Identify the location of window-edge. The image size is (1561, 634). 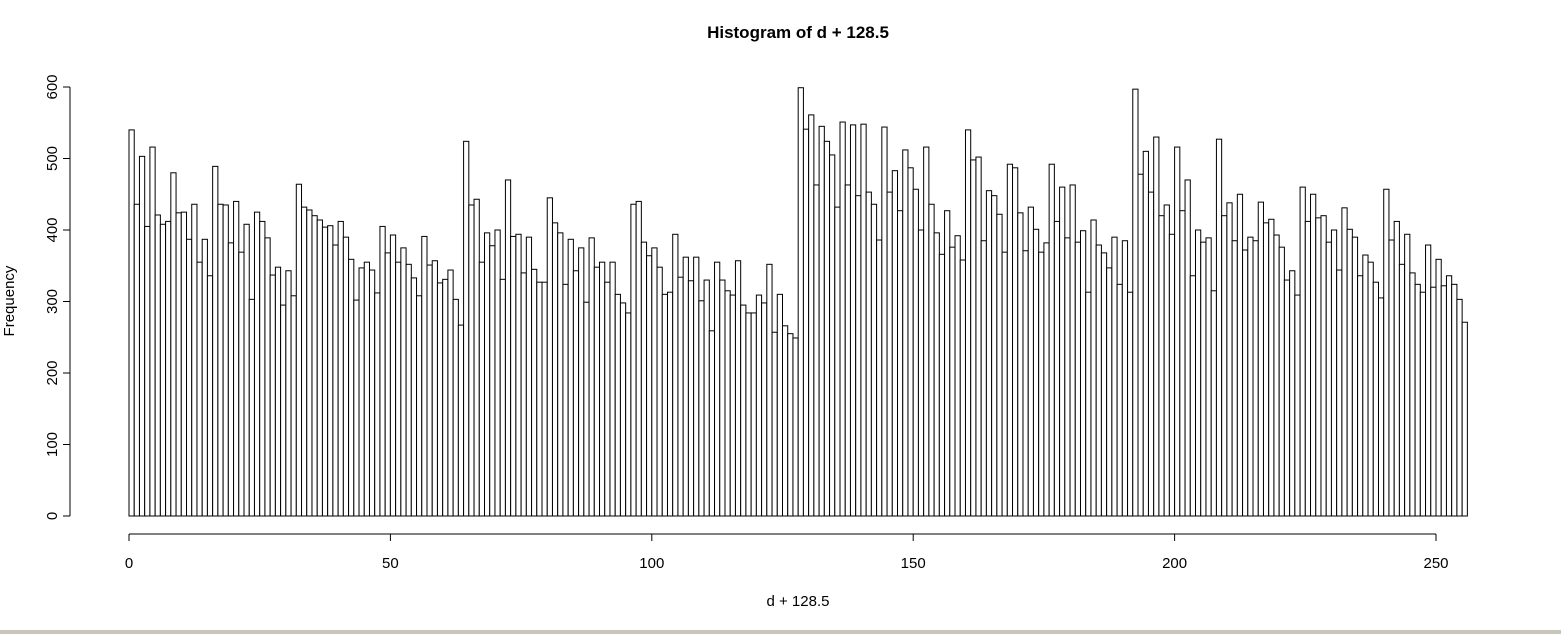
(780, 632).